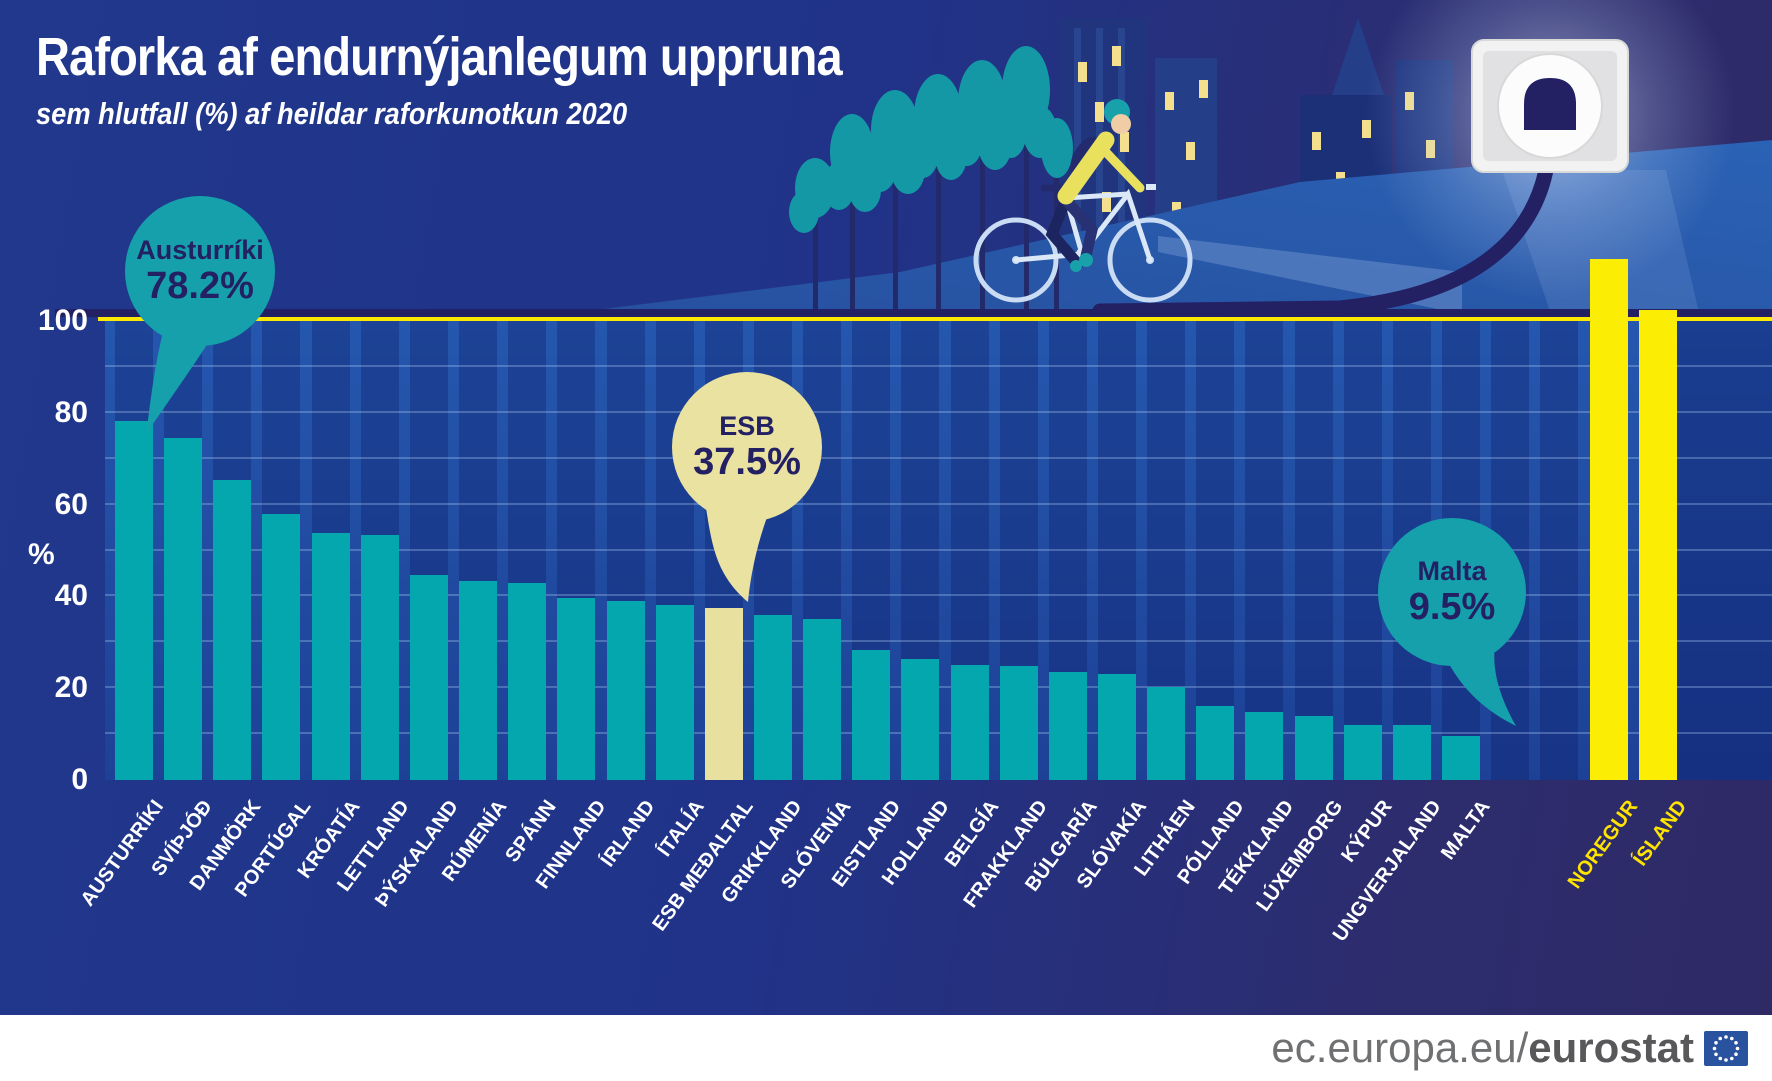 The image size is (1772, 1081). Describe the element at coordinates (1550, 106) in the screenshot. I see `power-socket-icon` at that location.